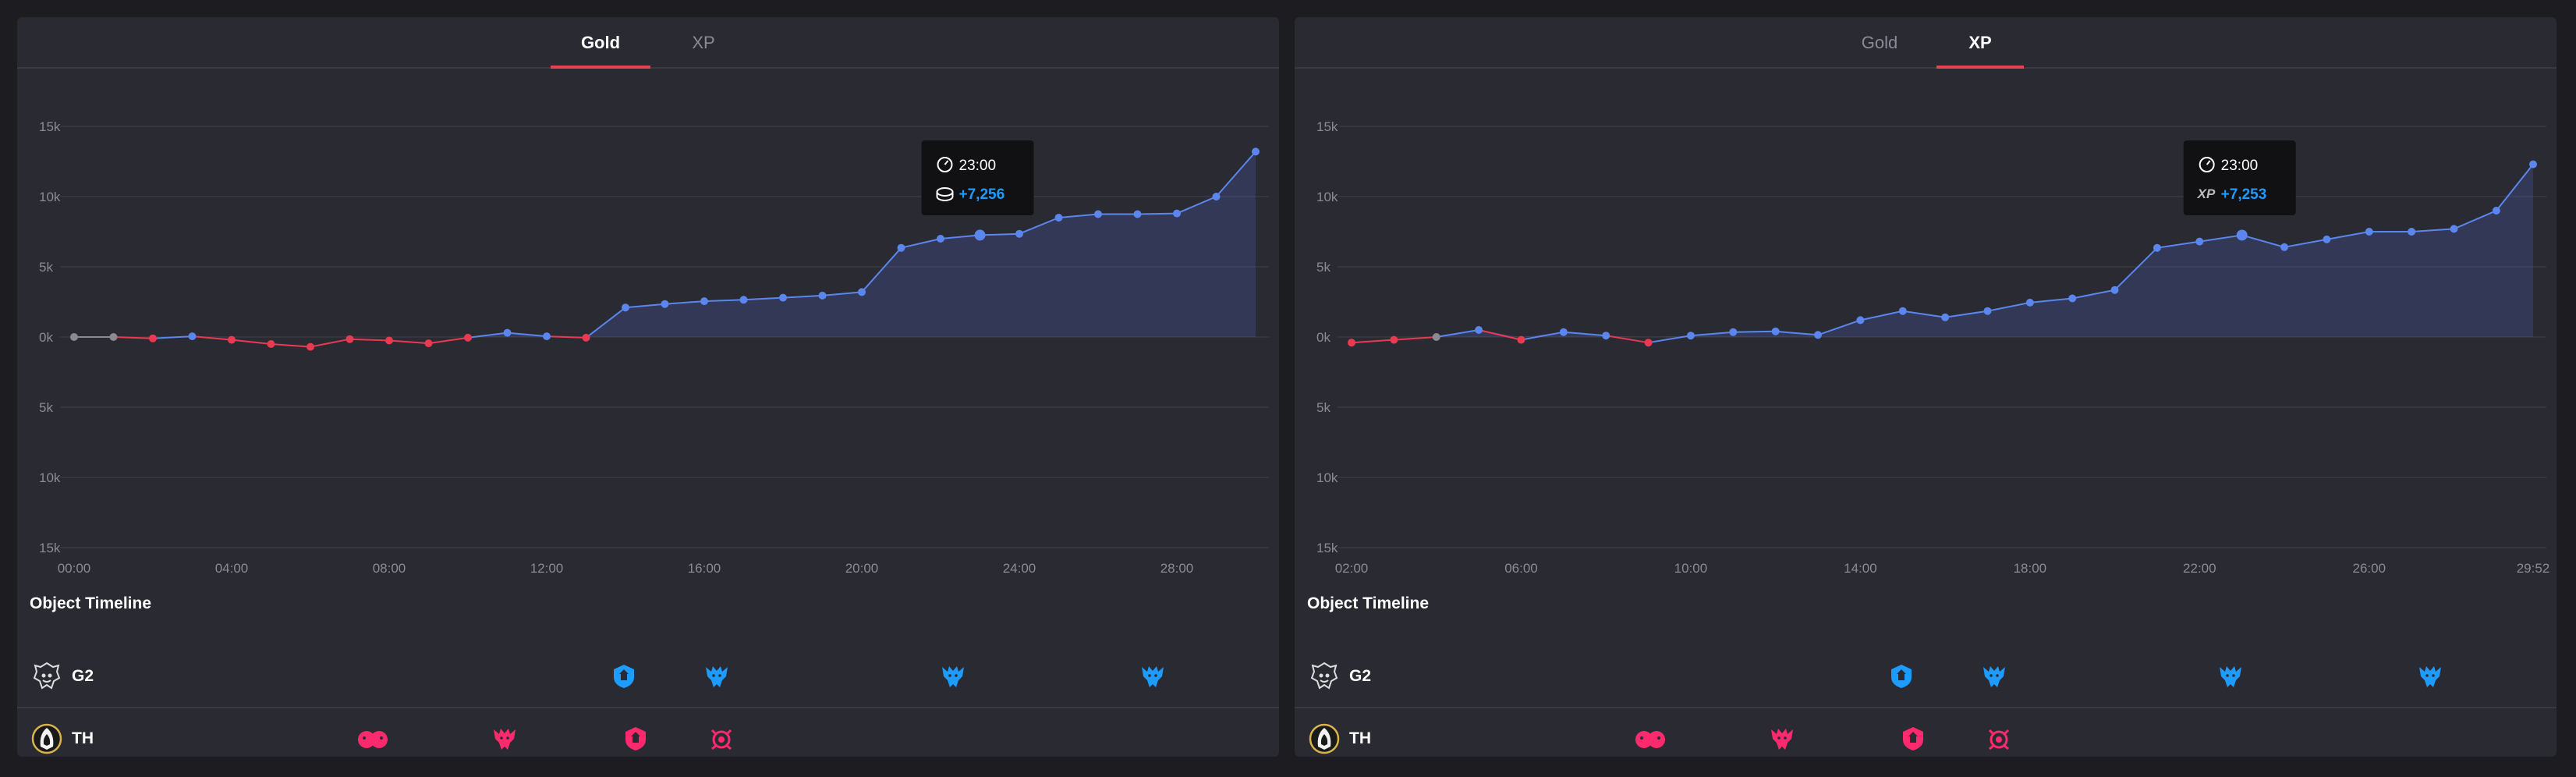 Image resolution: width=2576 pixels, height=777 pixels. What do you see at coordinates (373, 740) in the screenshot?
I see `grubs-icon` at bounding box center [373, 740].